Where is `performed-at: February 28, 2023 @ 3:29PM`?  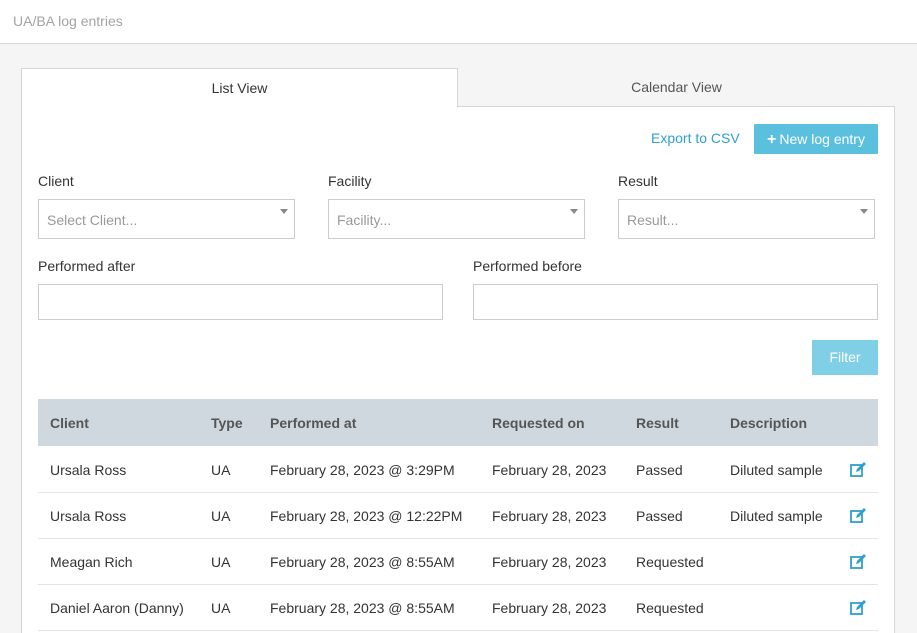
performed-at: February 28, 2023 @ 3:29PM is located at coordinates (362, 470).